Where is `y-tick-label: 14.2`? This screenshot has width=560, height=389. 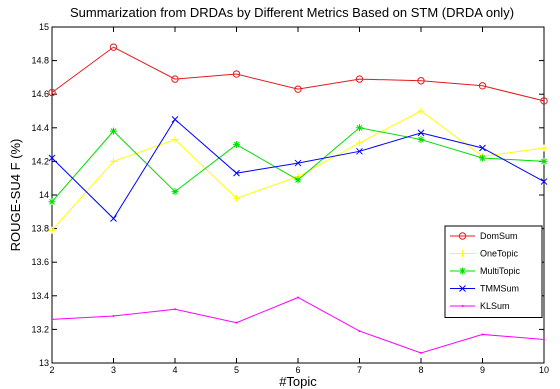
y-tick-label: 14.2 is located at coordinates (40, 161).